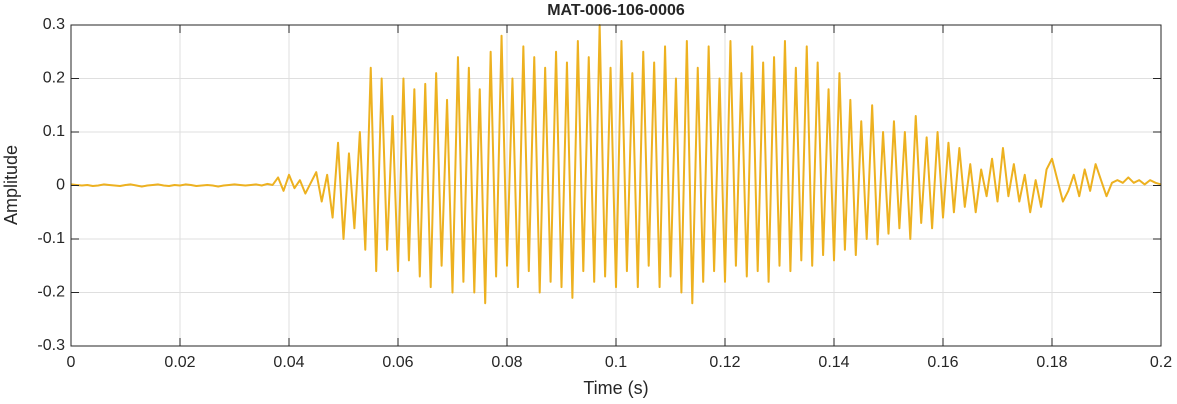 This screenshot has height=404, width=1177. Describe the element at coordinates (54, 24) in the screenshot. I see `y-tick-label: 0.3` at that location.